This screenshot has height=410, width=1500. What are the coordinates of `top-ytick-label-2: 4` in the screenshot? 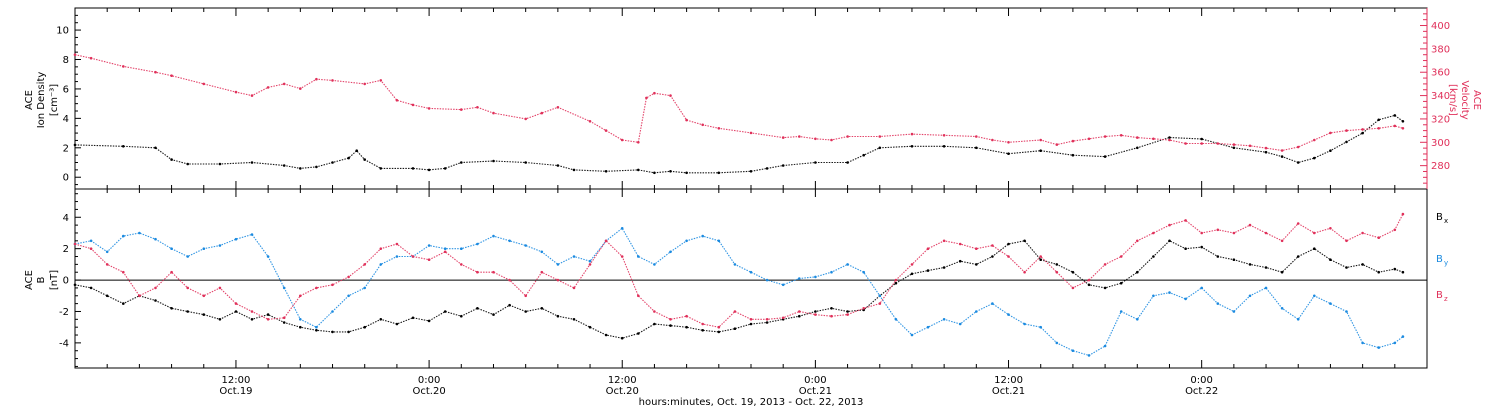 It's located at (66, 119).